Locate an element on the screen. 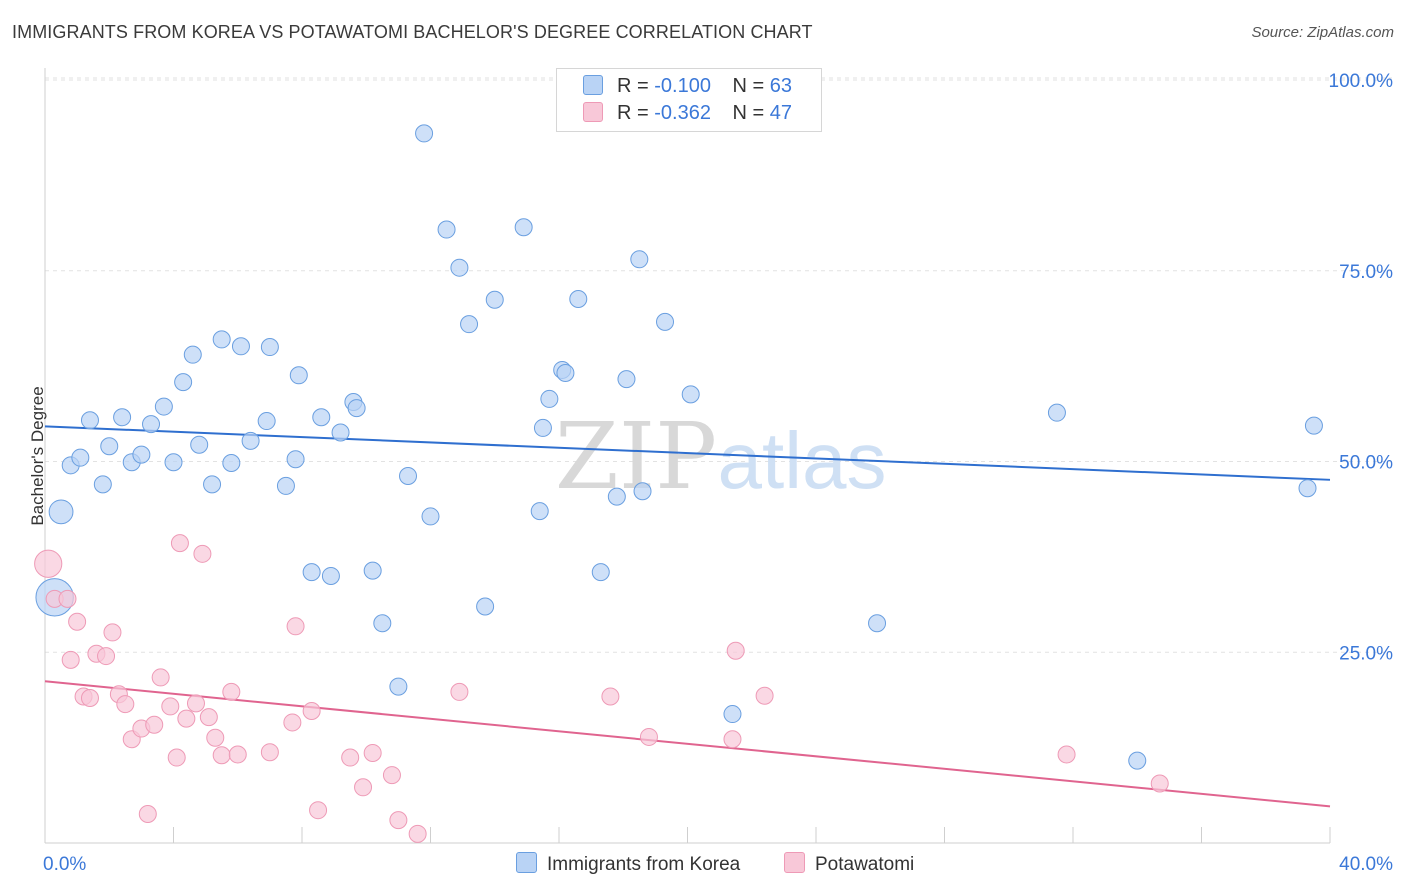  correlation-legend: R = -0.100 N = 63 R = -0.362 N = 47 is located at coordinates (689, 100).